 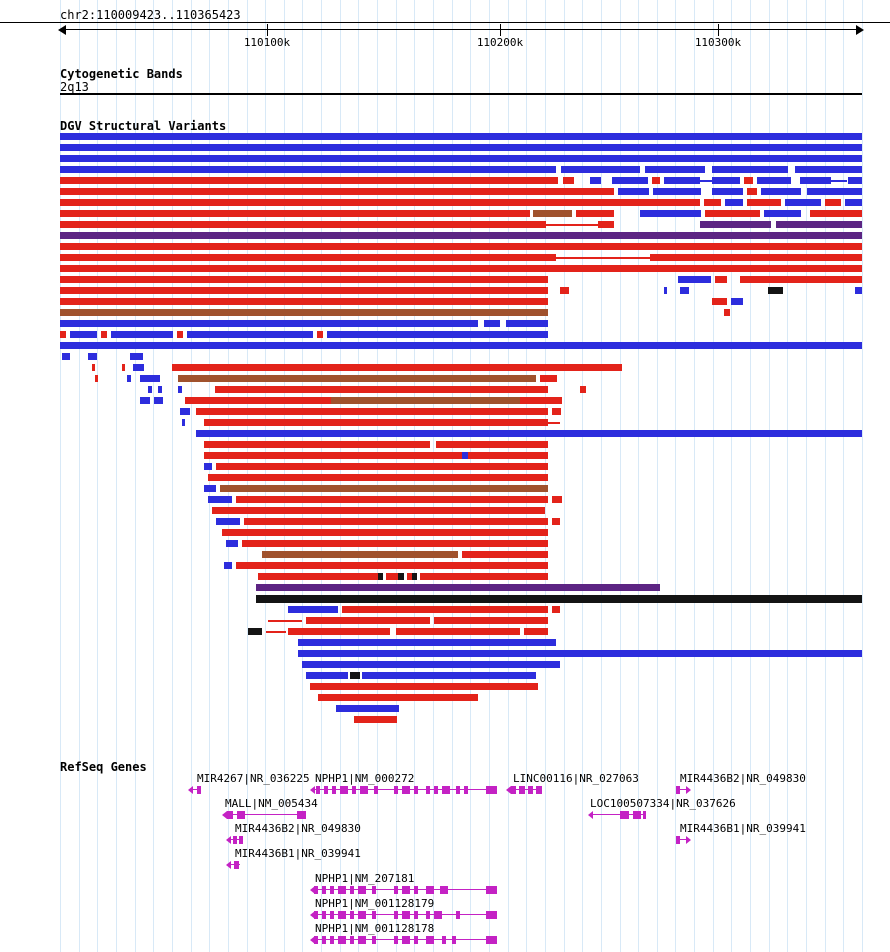 I want to click on gene-label: NPHP1|NM_001128179, so click(x=375, y=903).